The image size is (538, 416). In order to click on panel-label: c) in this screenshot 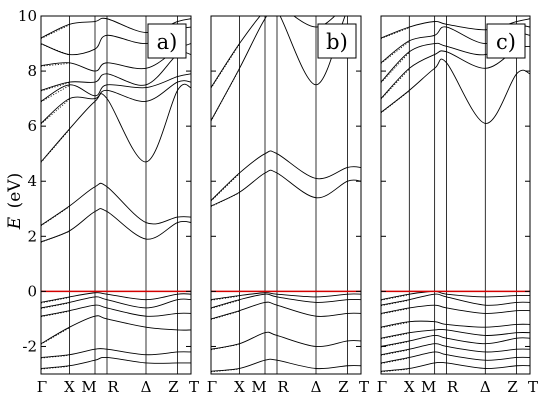, I will do `click(506, 42)`.